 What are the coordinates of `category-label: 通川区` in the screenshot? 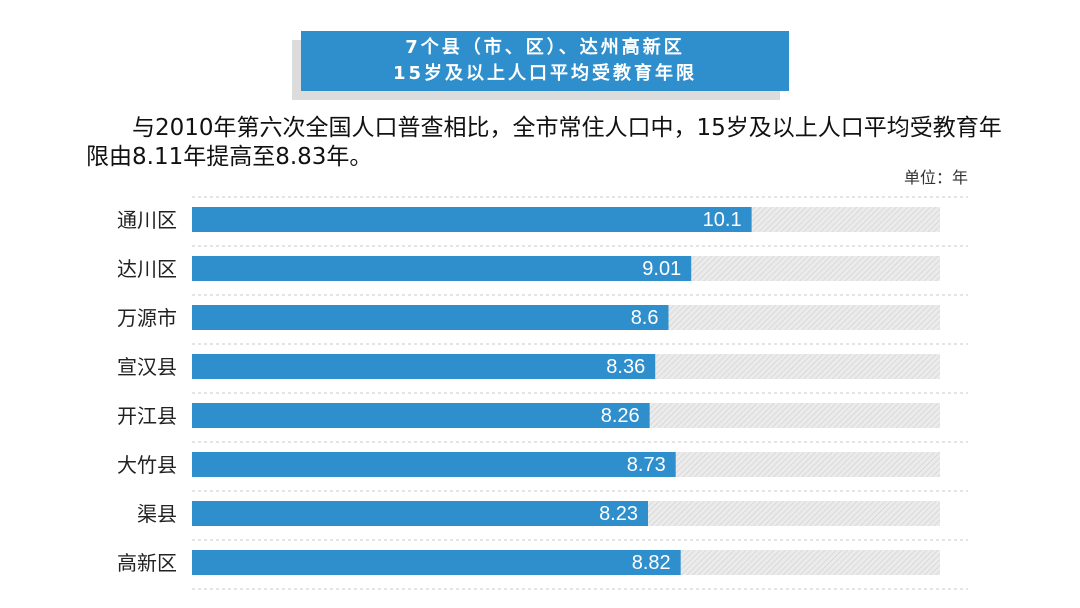 It's located at (147, 220).